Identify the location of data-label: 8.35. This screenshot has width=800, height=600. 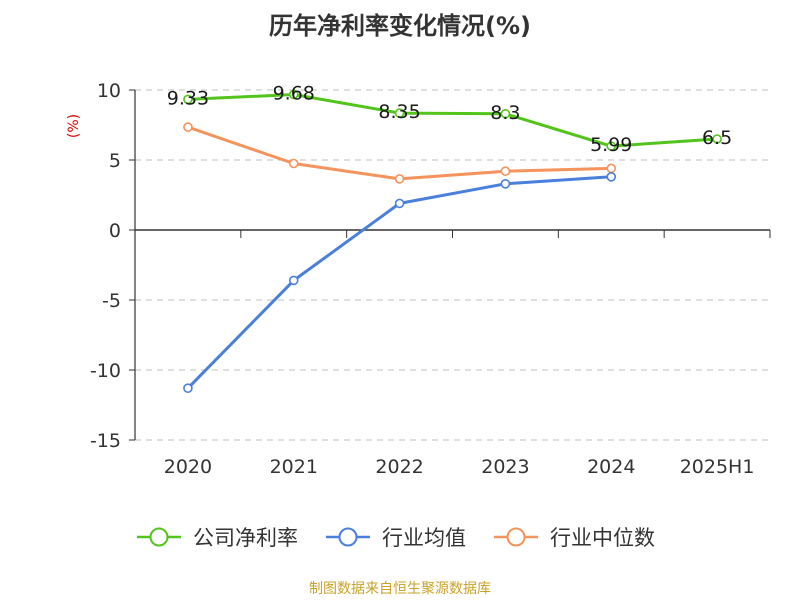
(399, 112).